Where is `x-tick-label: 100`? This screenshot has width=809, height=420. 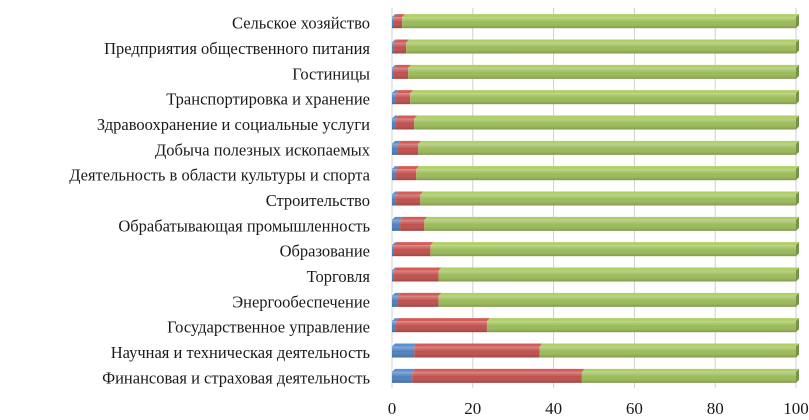 x-tick-label: 100 is located at coordinates (796, 408).